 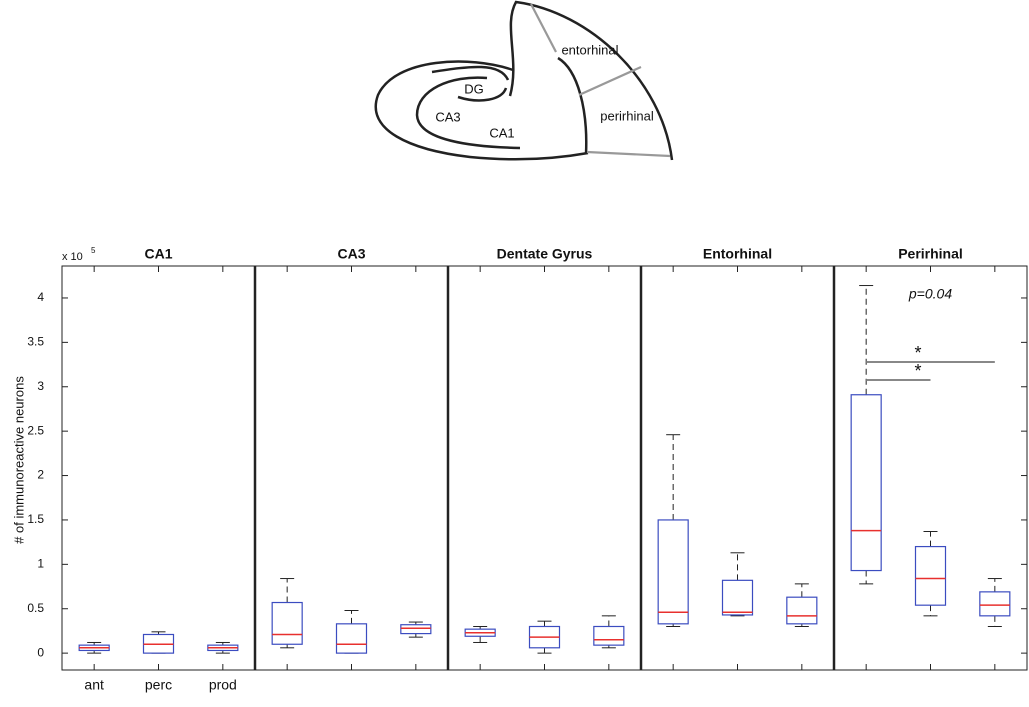 What do you see at coordinates (447, 116) in the screenshot?
I see `diagram-label: CA3` at bounding box center [447, 116].